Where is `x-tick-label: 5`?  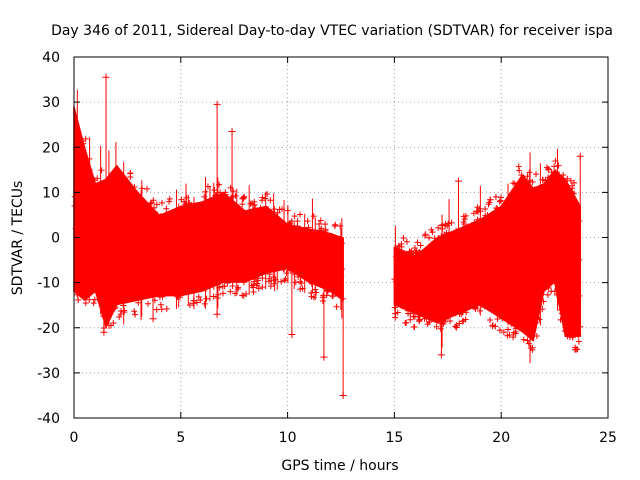
x-tick-label: 5 is located at coordinates (180, 438).